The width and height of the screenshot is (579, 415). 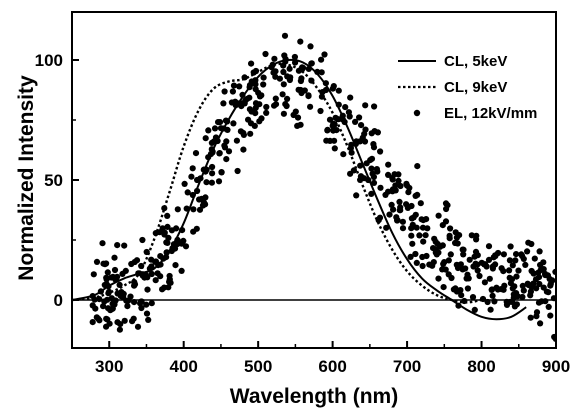 I want to click on x-tick-label: 900, so click(x=556, y=366).